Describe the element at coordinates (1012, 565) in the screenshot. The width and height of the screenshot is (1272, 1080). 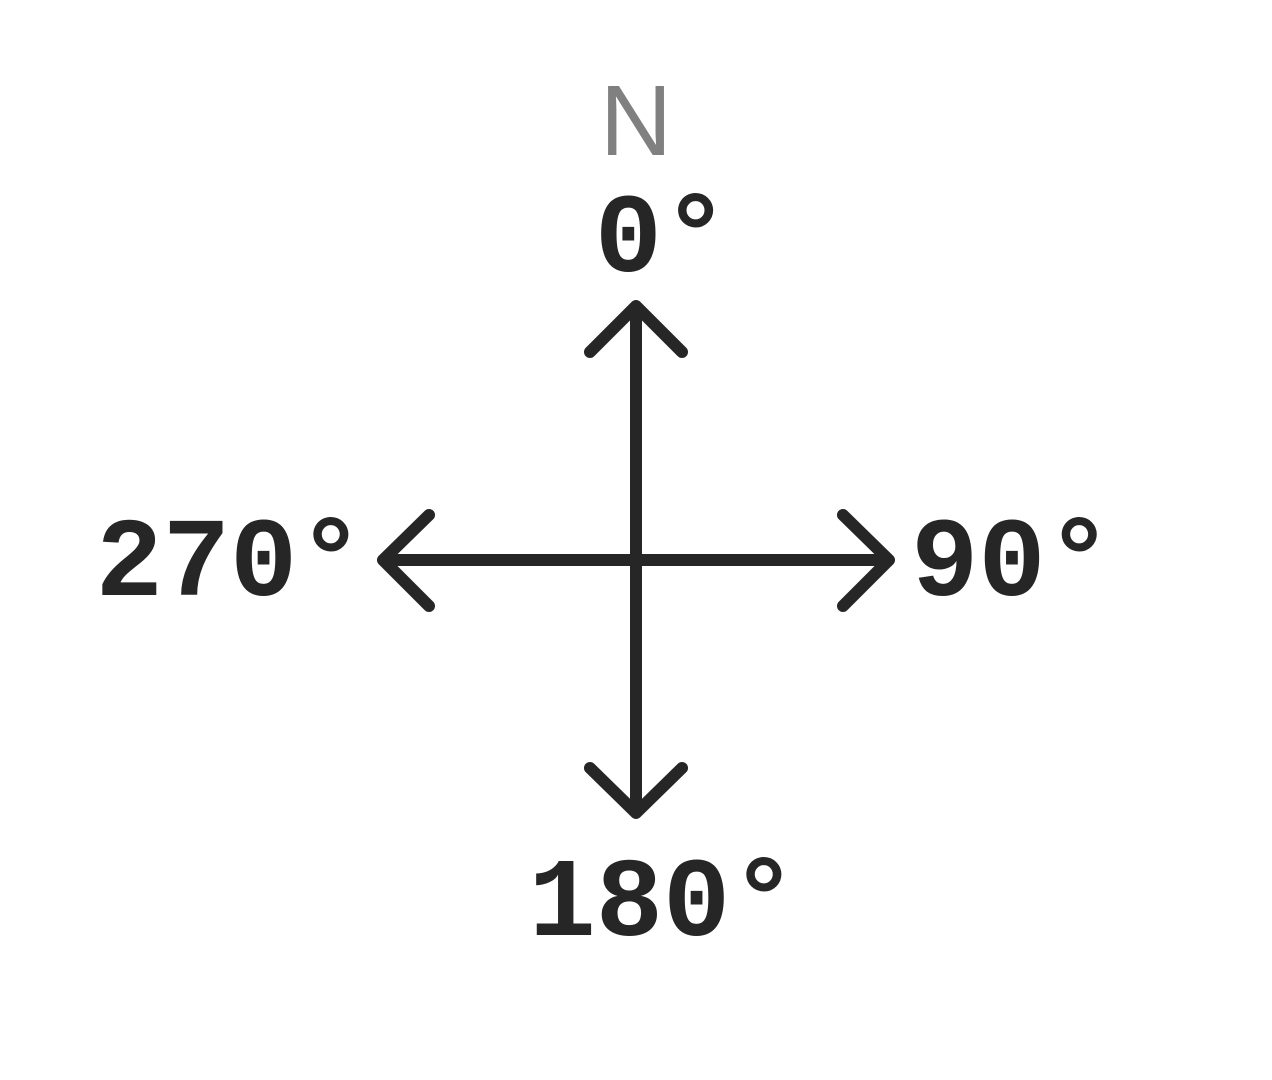
I see `label-east-90-degrees: 90°` at that location.